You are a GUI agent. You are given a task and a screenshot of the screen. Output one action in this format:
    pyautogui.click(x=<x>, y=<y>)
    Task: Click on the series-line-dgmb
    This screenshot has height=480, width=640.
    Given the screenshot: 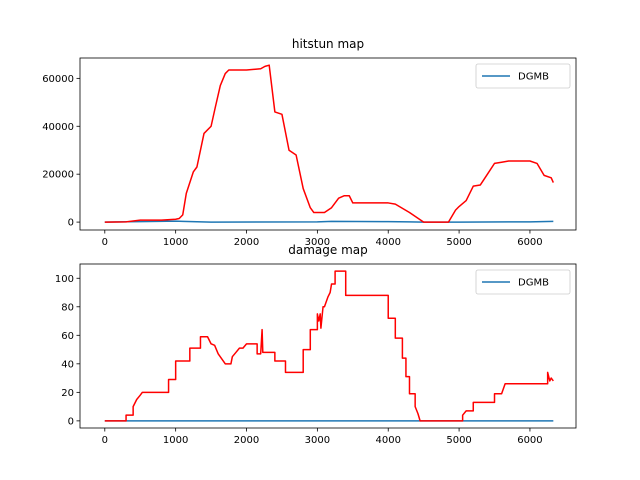 What is the action you would take?
    pyautogui.click(x=329, y=221)
    